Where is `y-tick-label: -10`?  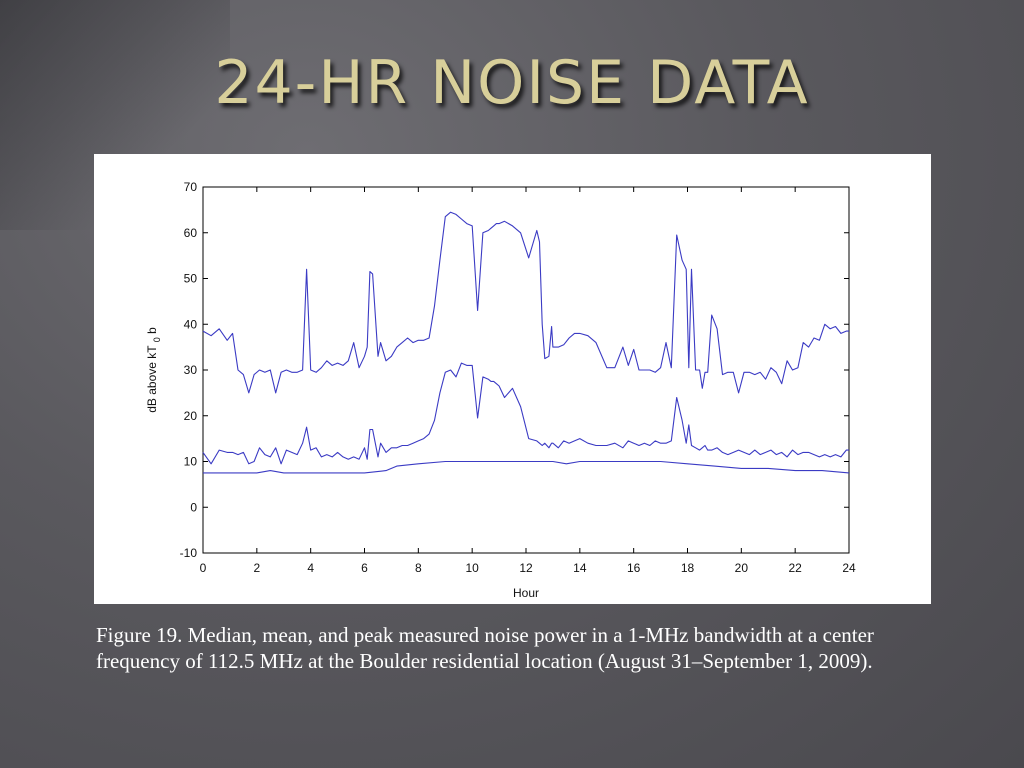
y-tick-label: -10 is located at coordinates (189, 553).